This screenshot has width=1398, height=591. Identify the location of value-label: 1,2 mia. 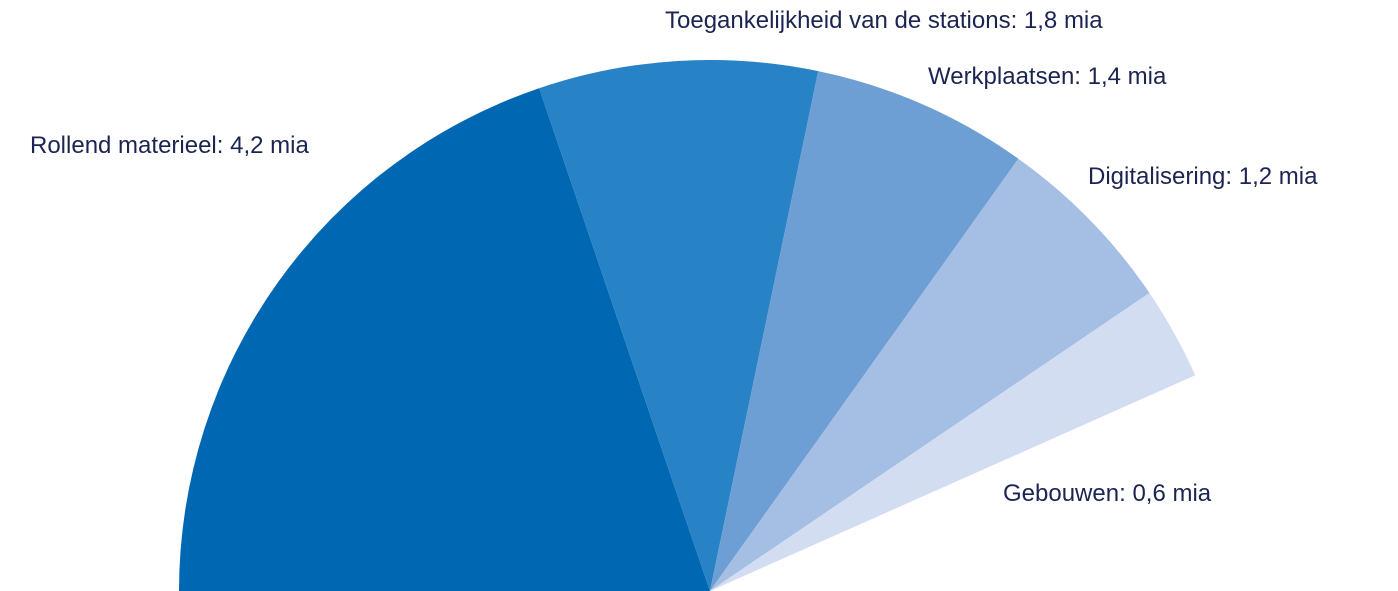
(1278, 176).